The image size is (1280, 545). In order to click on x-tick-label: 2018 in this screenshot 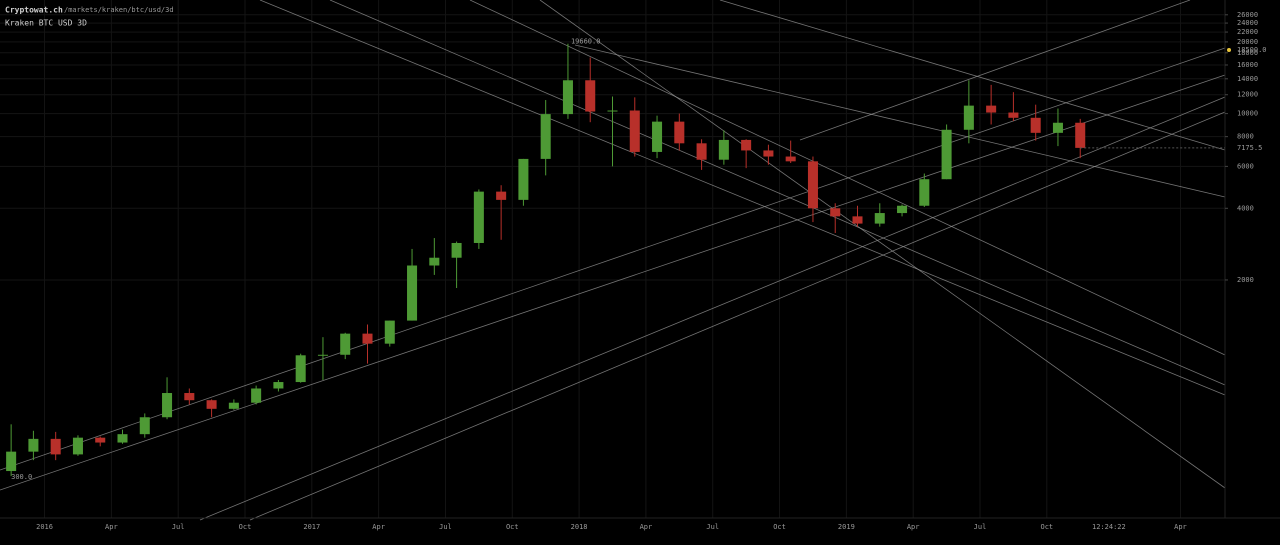, I will do `click(579, 527)`.